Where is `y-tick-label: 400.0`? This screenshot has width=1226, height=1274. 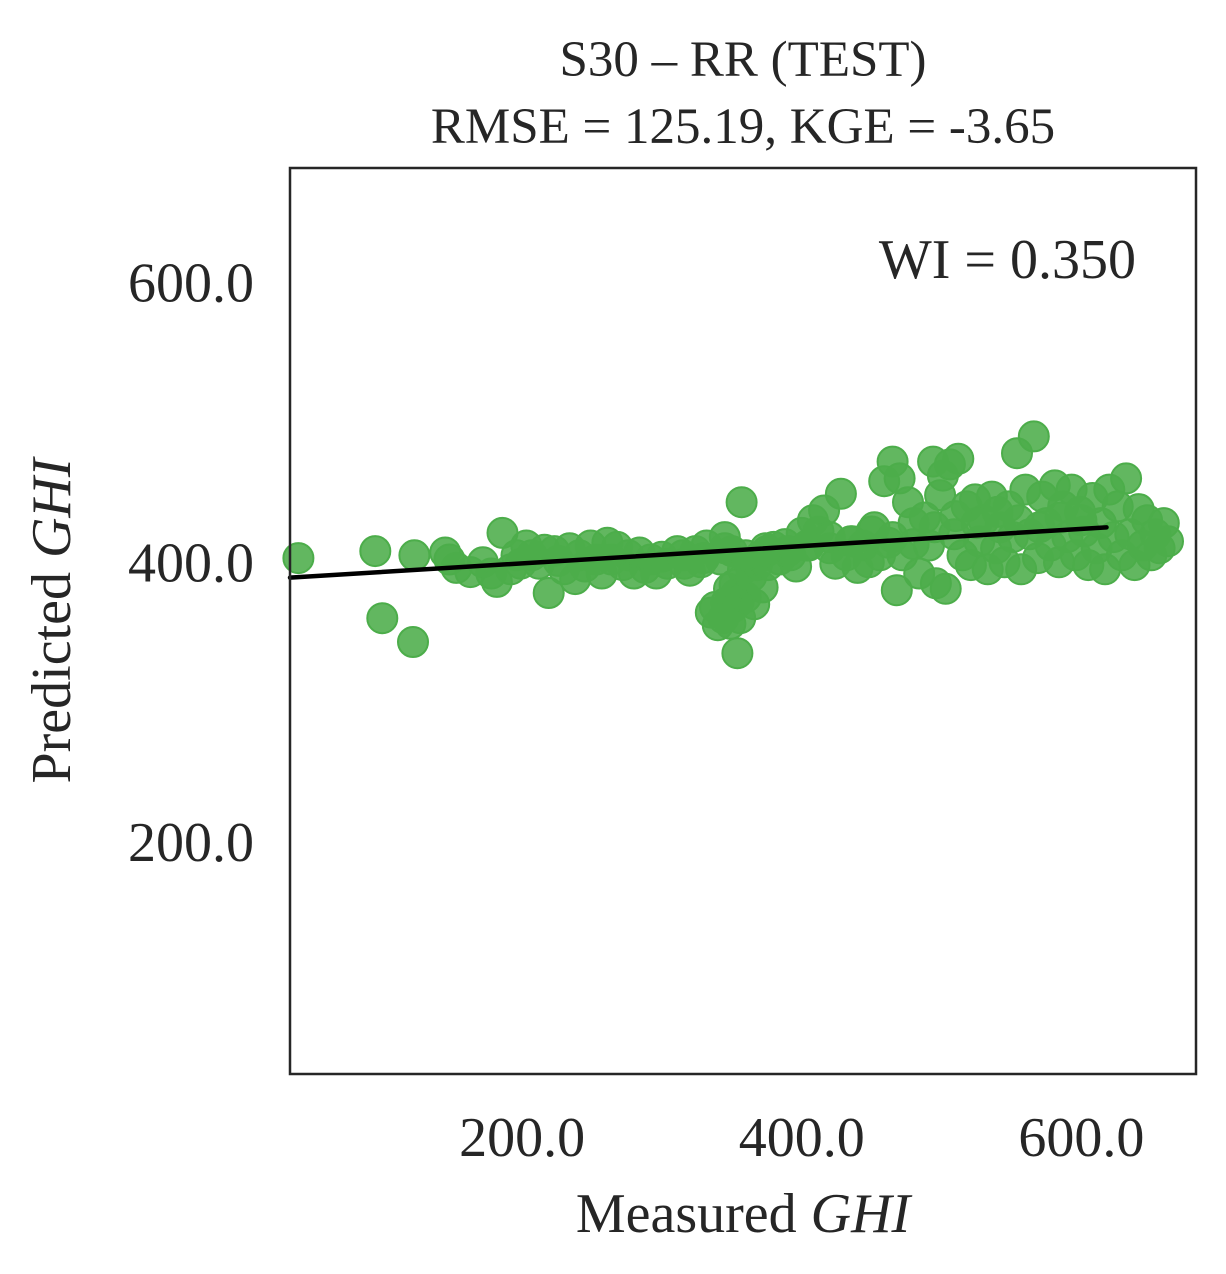
y-tick-label: 400.0 is located at coordinates (191, 563).